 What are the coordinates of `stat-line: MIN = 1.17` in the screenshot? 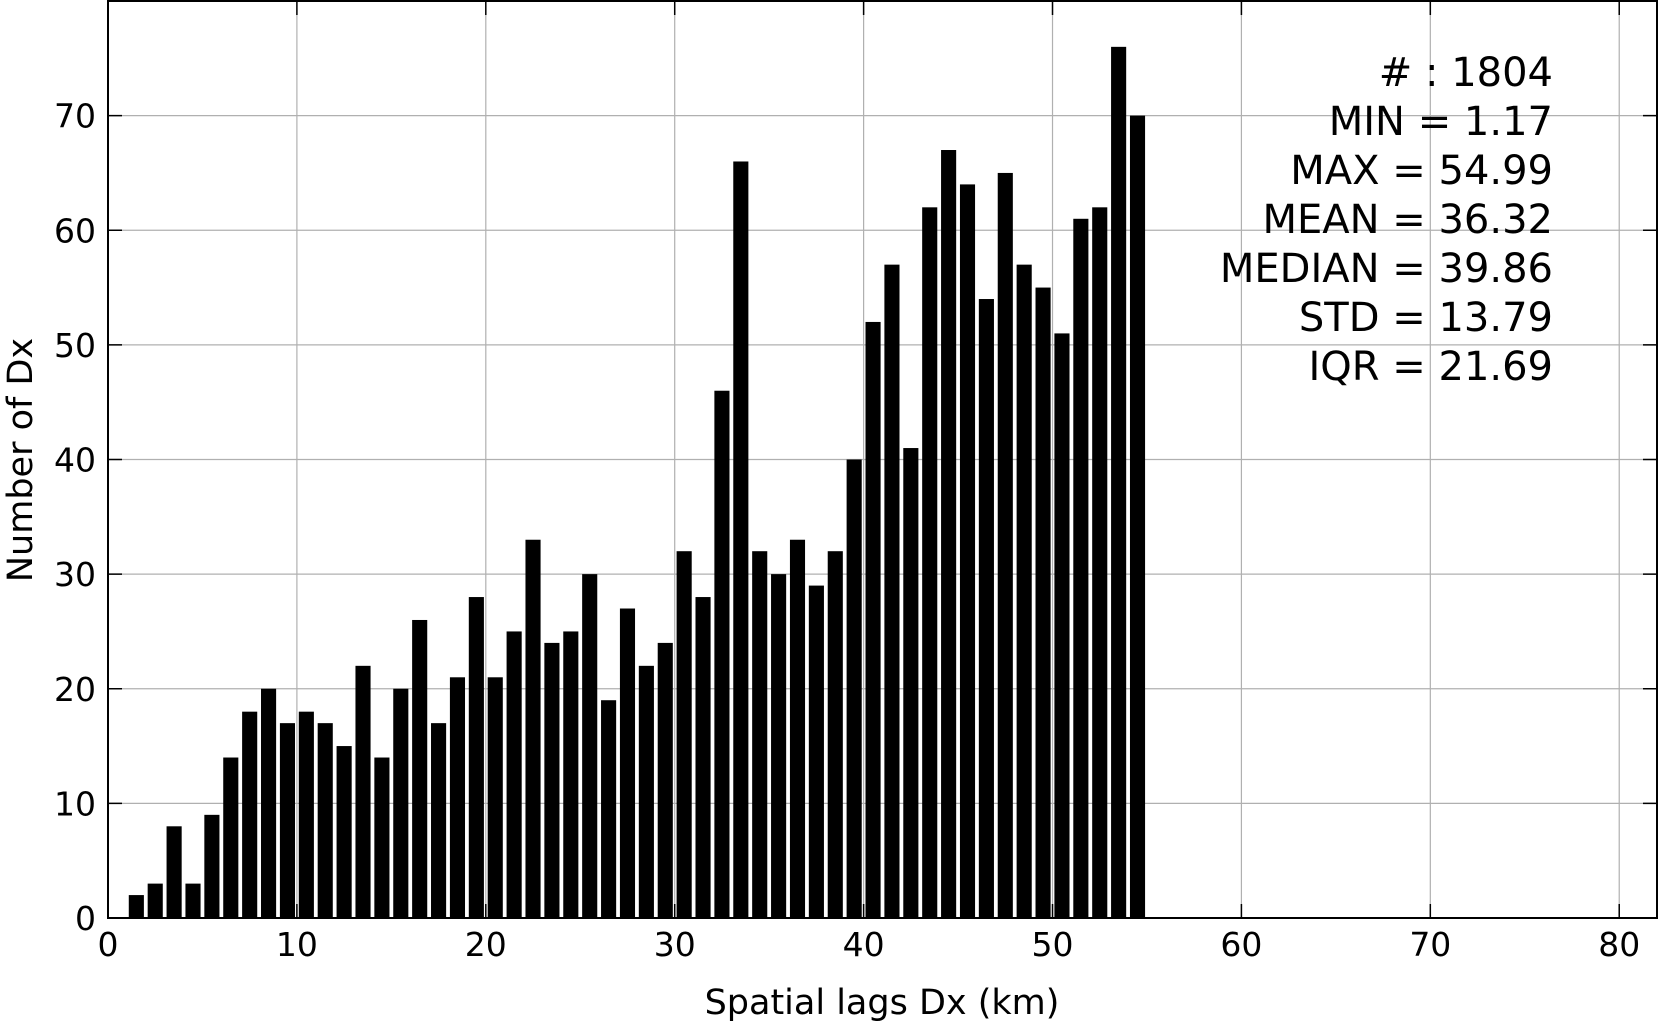 It's located at (1441, 122).